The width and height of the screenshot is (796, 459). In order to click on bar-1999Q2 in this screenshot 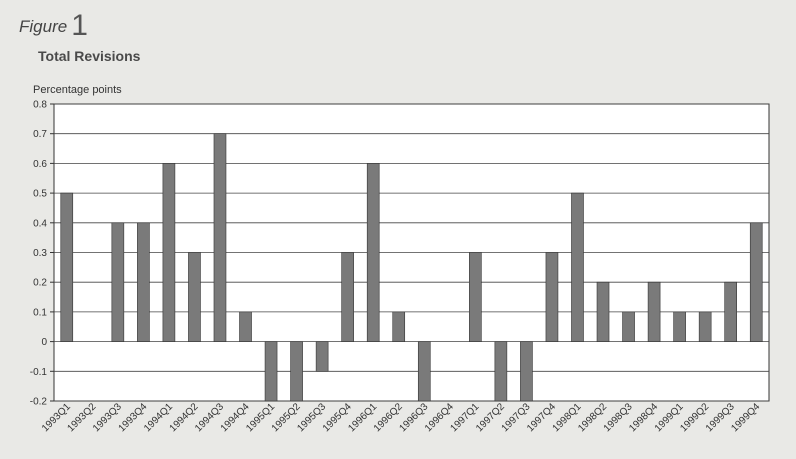, I will do `click(705, 326)`.